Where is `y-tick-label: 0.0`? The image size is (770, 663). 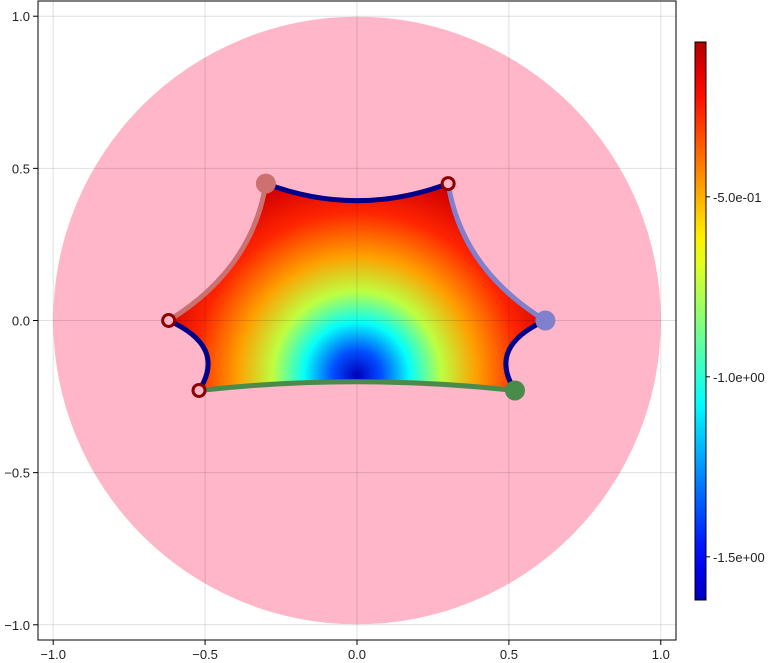 y-tick-label: 0.0 is located at coordinates (21, 321).